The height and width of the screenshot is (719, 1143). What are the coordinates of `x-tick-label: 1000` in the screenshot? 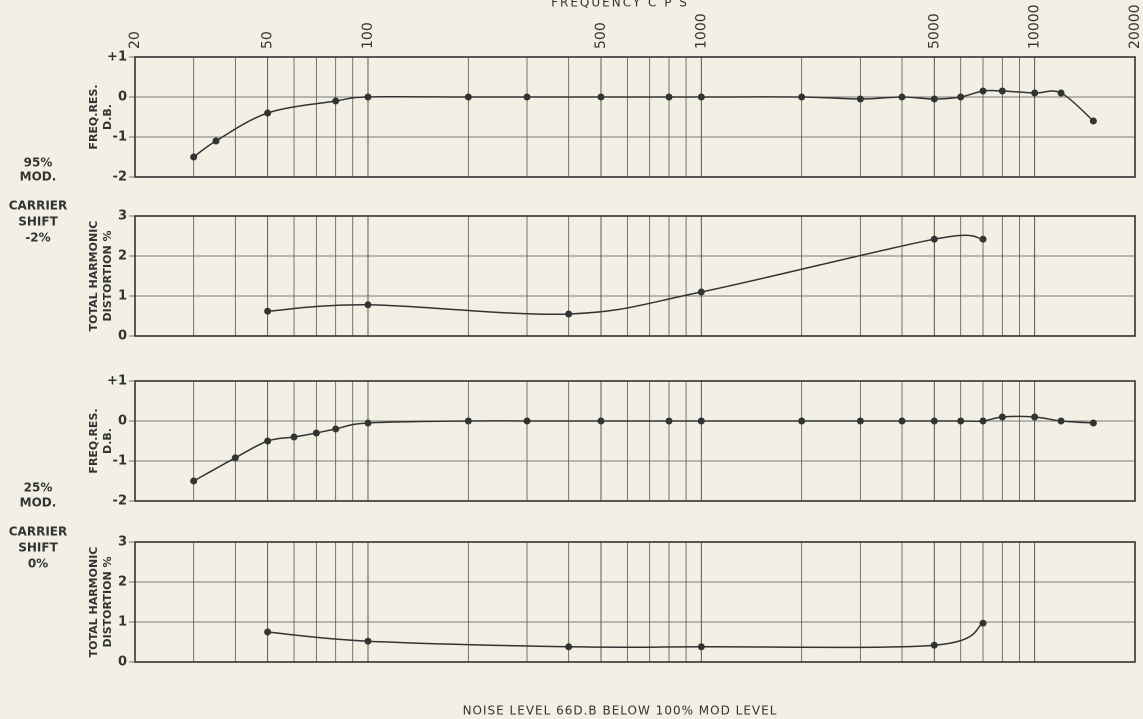 It's located at (701, 31).